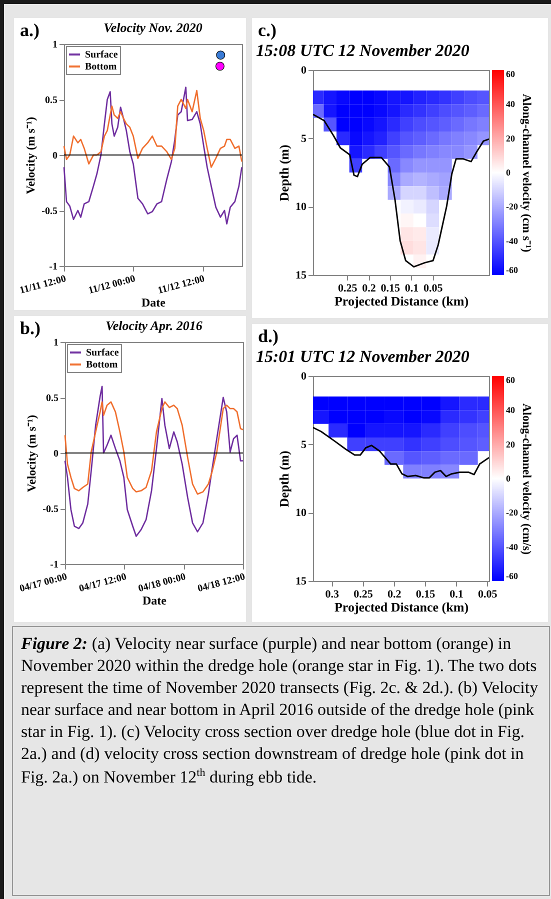 The width and height of the screenshot is (551, 899). What do you see at coordinates (112, 285) in the screenshot?
I see `x-tick-label: 11/12 00:00` at bounding box center [112, 285].